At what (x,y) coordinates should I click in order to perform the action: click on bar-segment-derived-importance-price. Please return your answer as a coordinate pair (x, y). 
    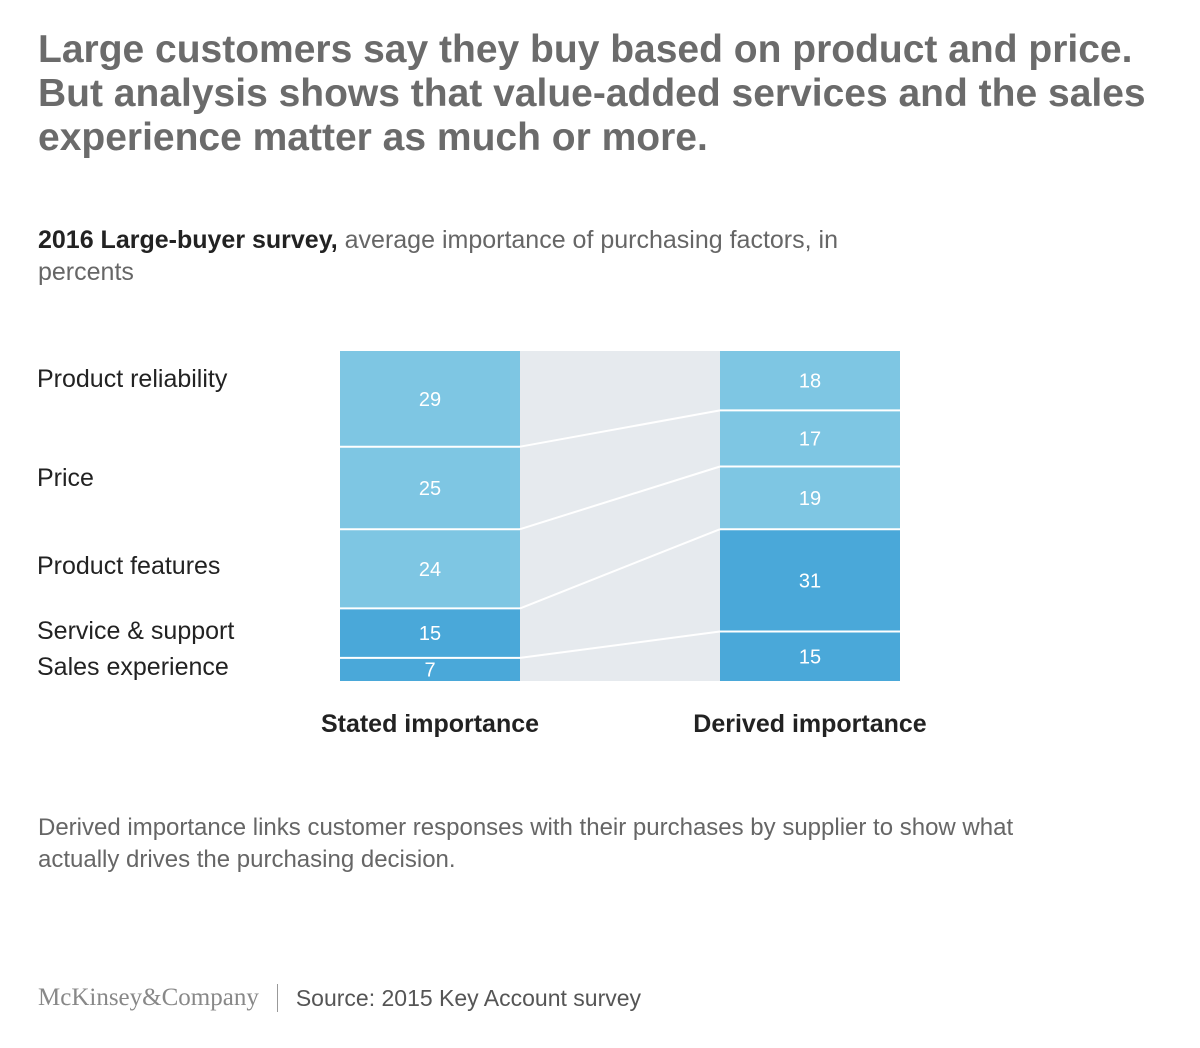
    Looking at the image, I should click on (810, 438).